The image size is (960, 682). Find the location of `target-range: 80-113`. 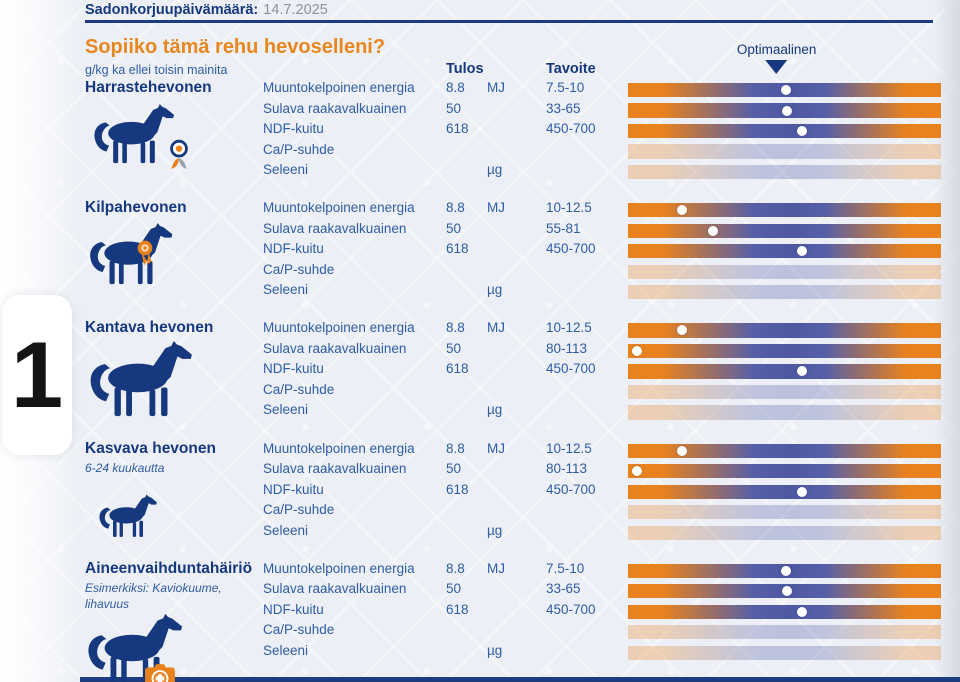

target-range: 80-113 is located at coordinates (567, 348).